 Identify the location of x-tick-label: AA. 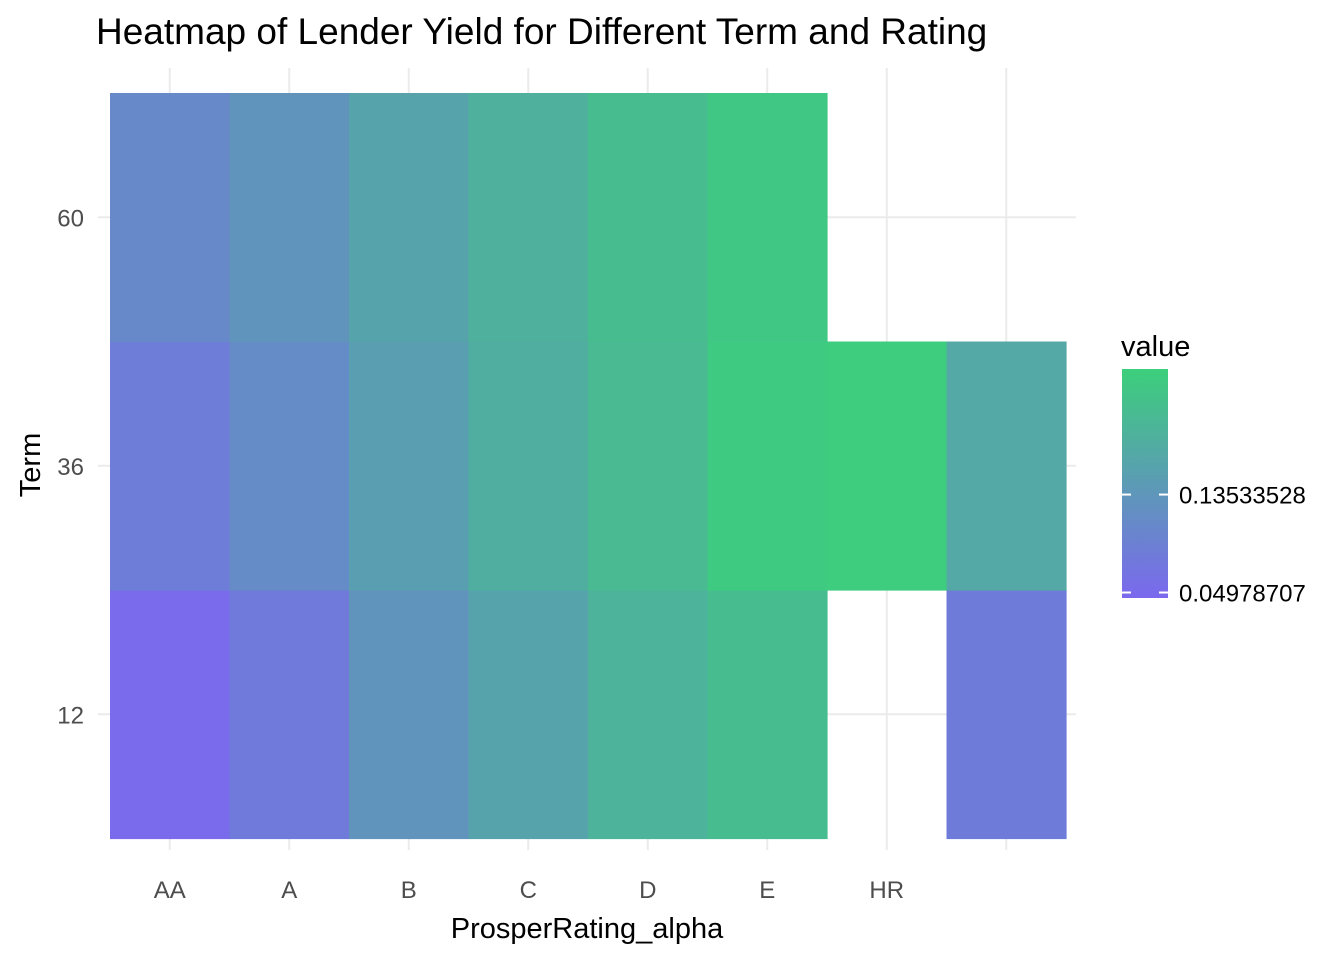
(170, 890).